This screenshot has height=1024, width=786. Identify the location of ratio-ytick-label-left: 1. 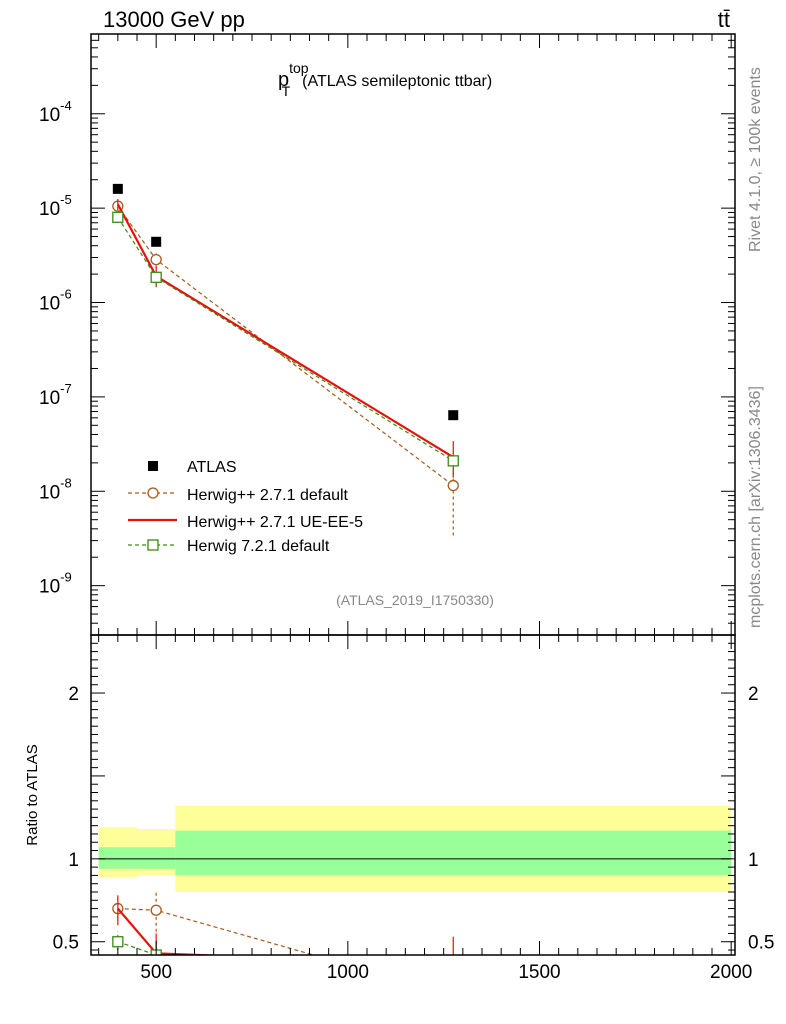
(73, 860).